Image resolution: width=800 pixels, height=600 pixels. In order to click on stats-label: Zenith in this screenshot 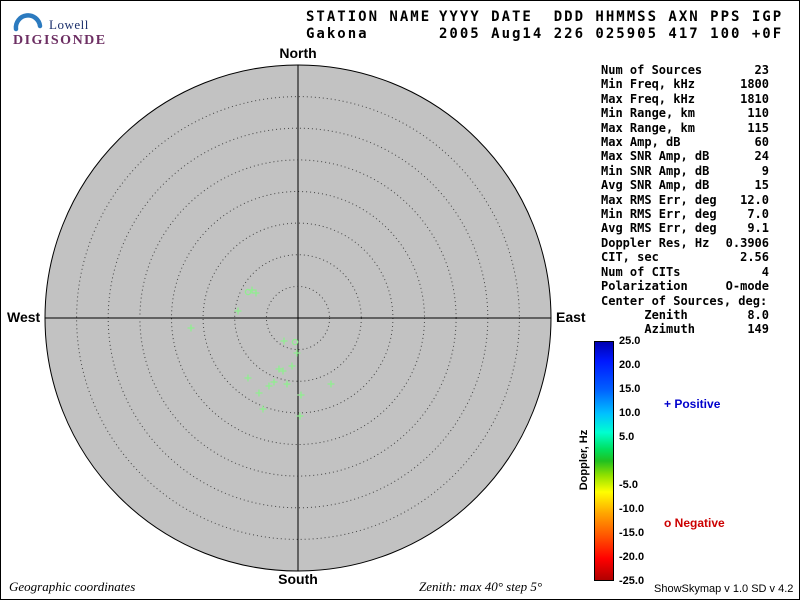, I will do `click(644, 314)`.